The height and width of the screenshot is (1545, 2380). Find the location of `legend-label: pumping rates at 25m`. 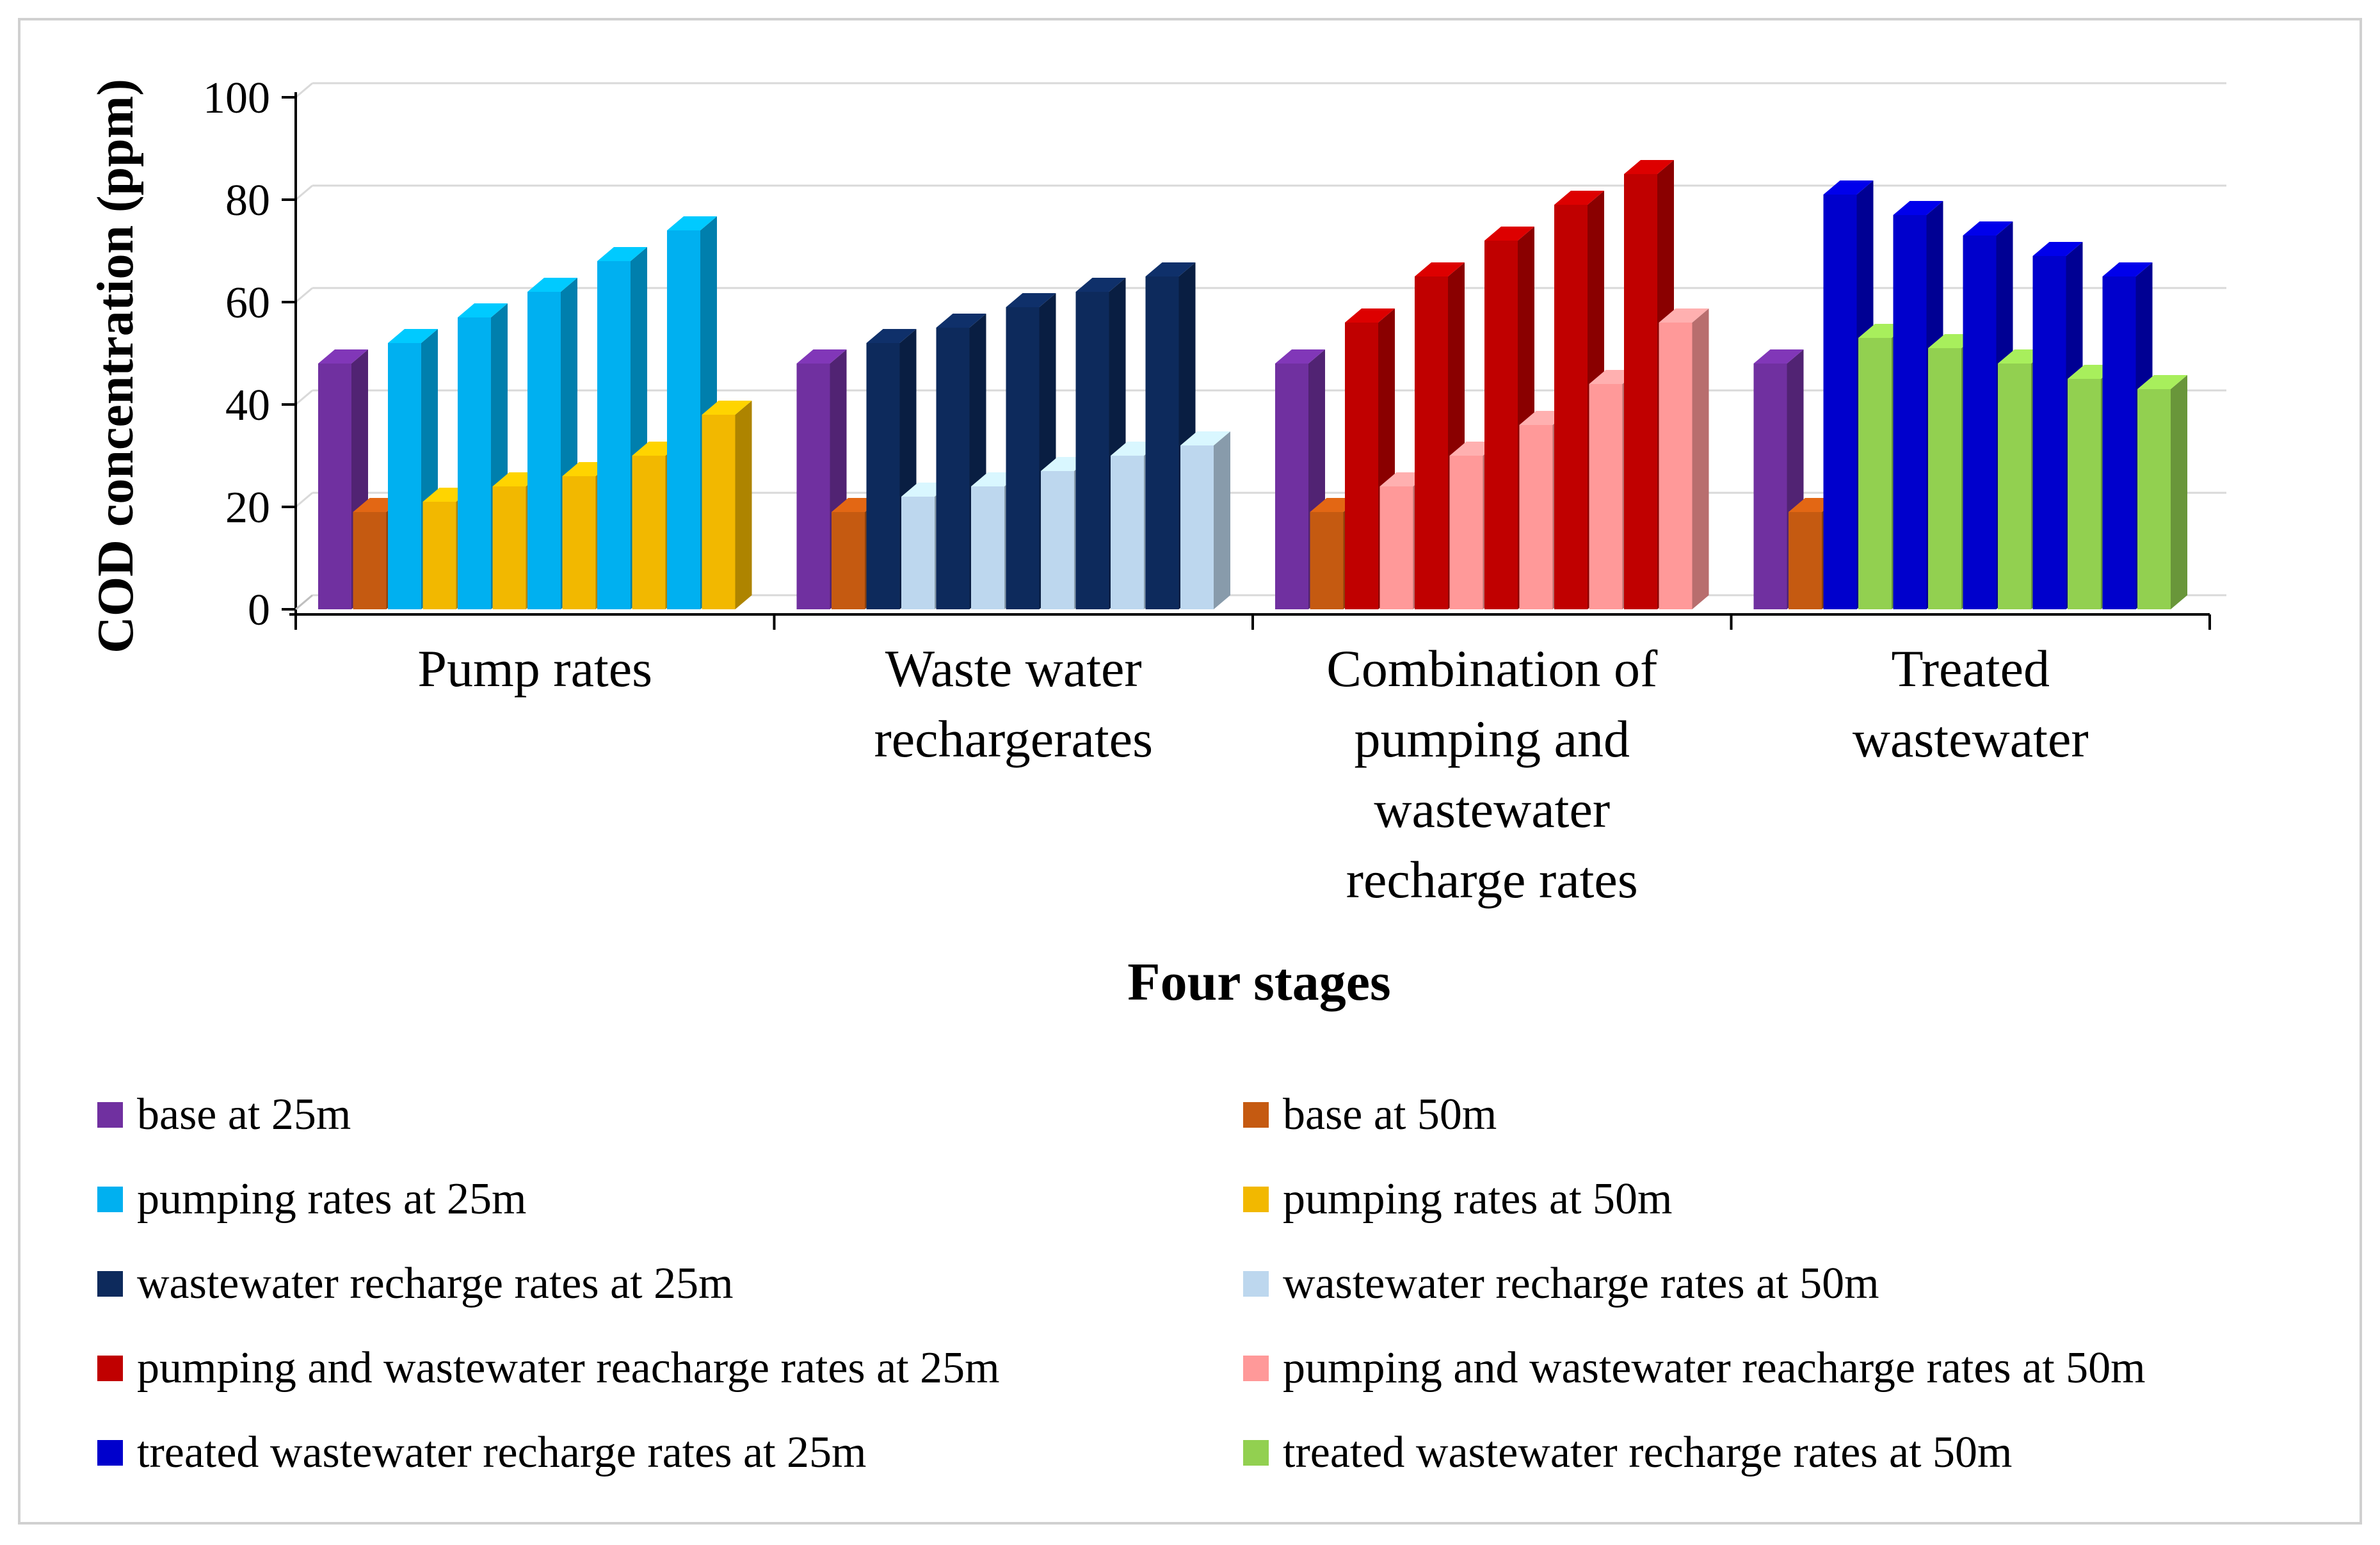

legend-label: pumping rates at 25m is located at coordinates (332, 1199).